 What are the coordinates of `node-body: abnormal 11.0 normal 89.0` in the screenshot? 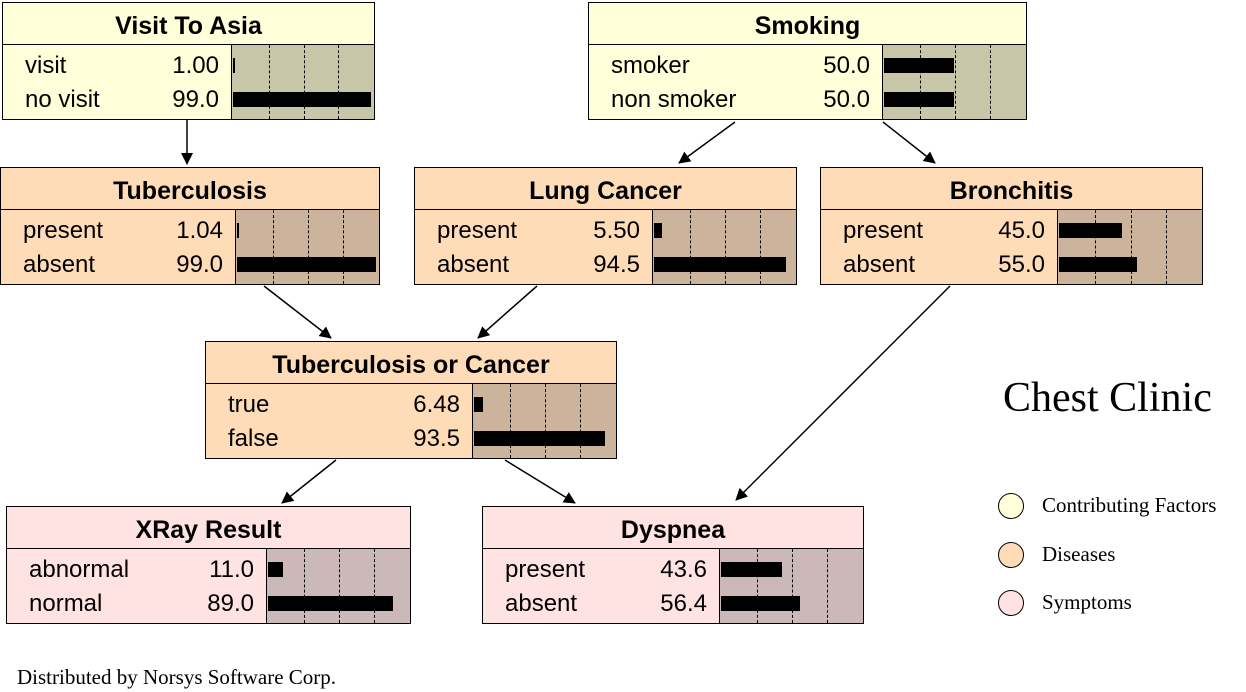 It's located at (208, 586).